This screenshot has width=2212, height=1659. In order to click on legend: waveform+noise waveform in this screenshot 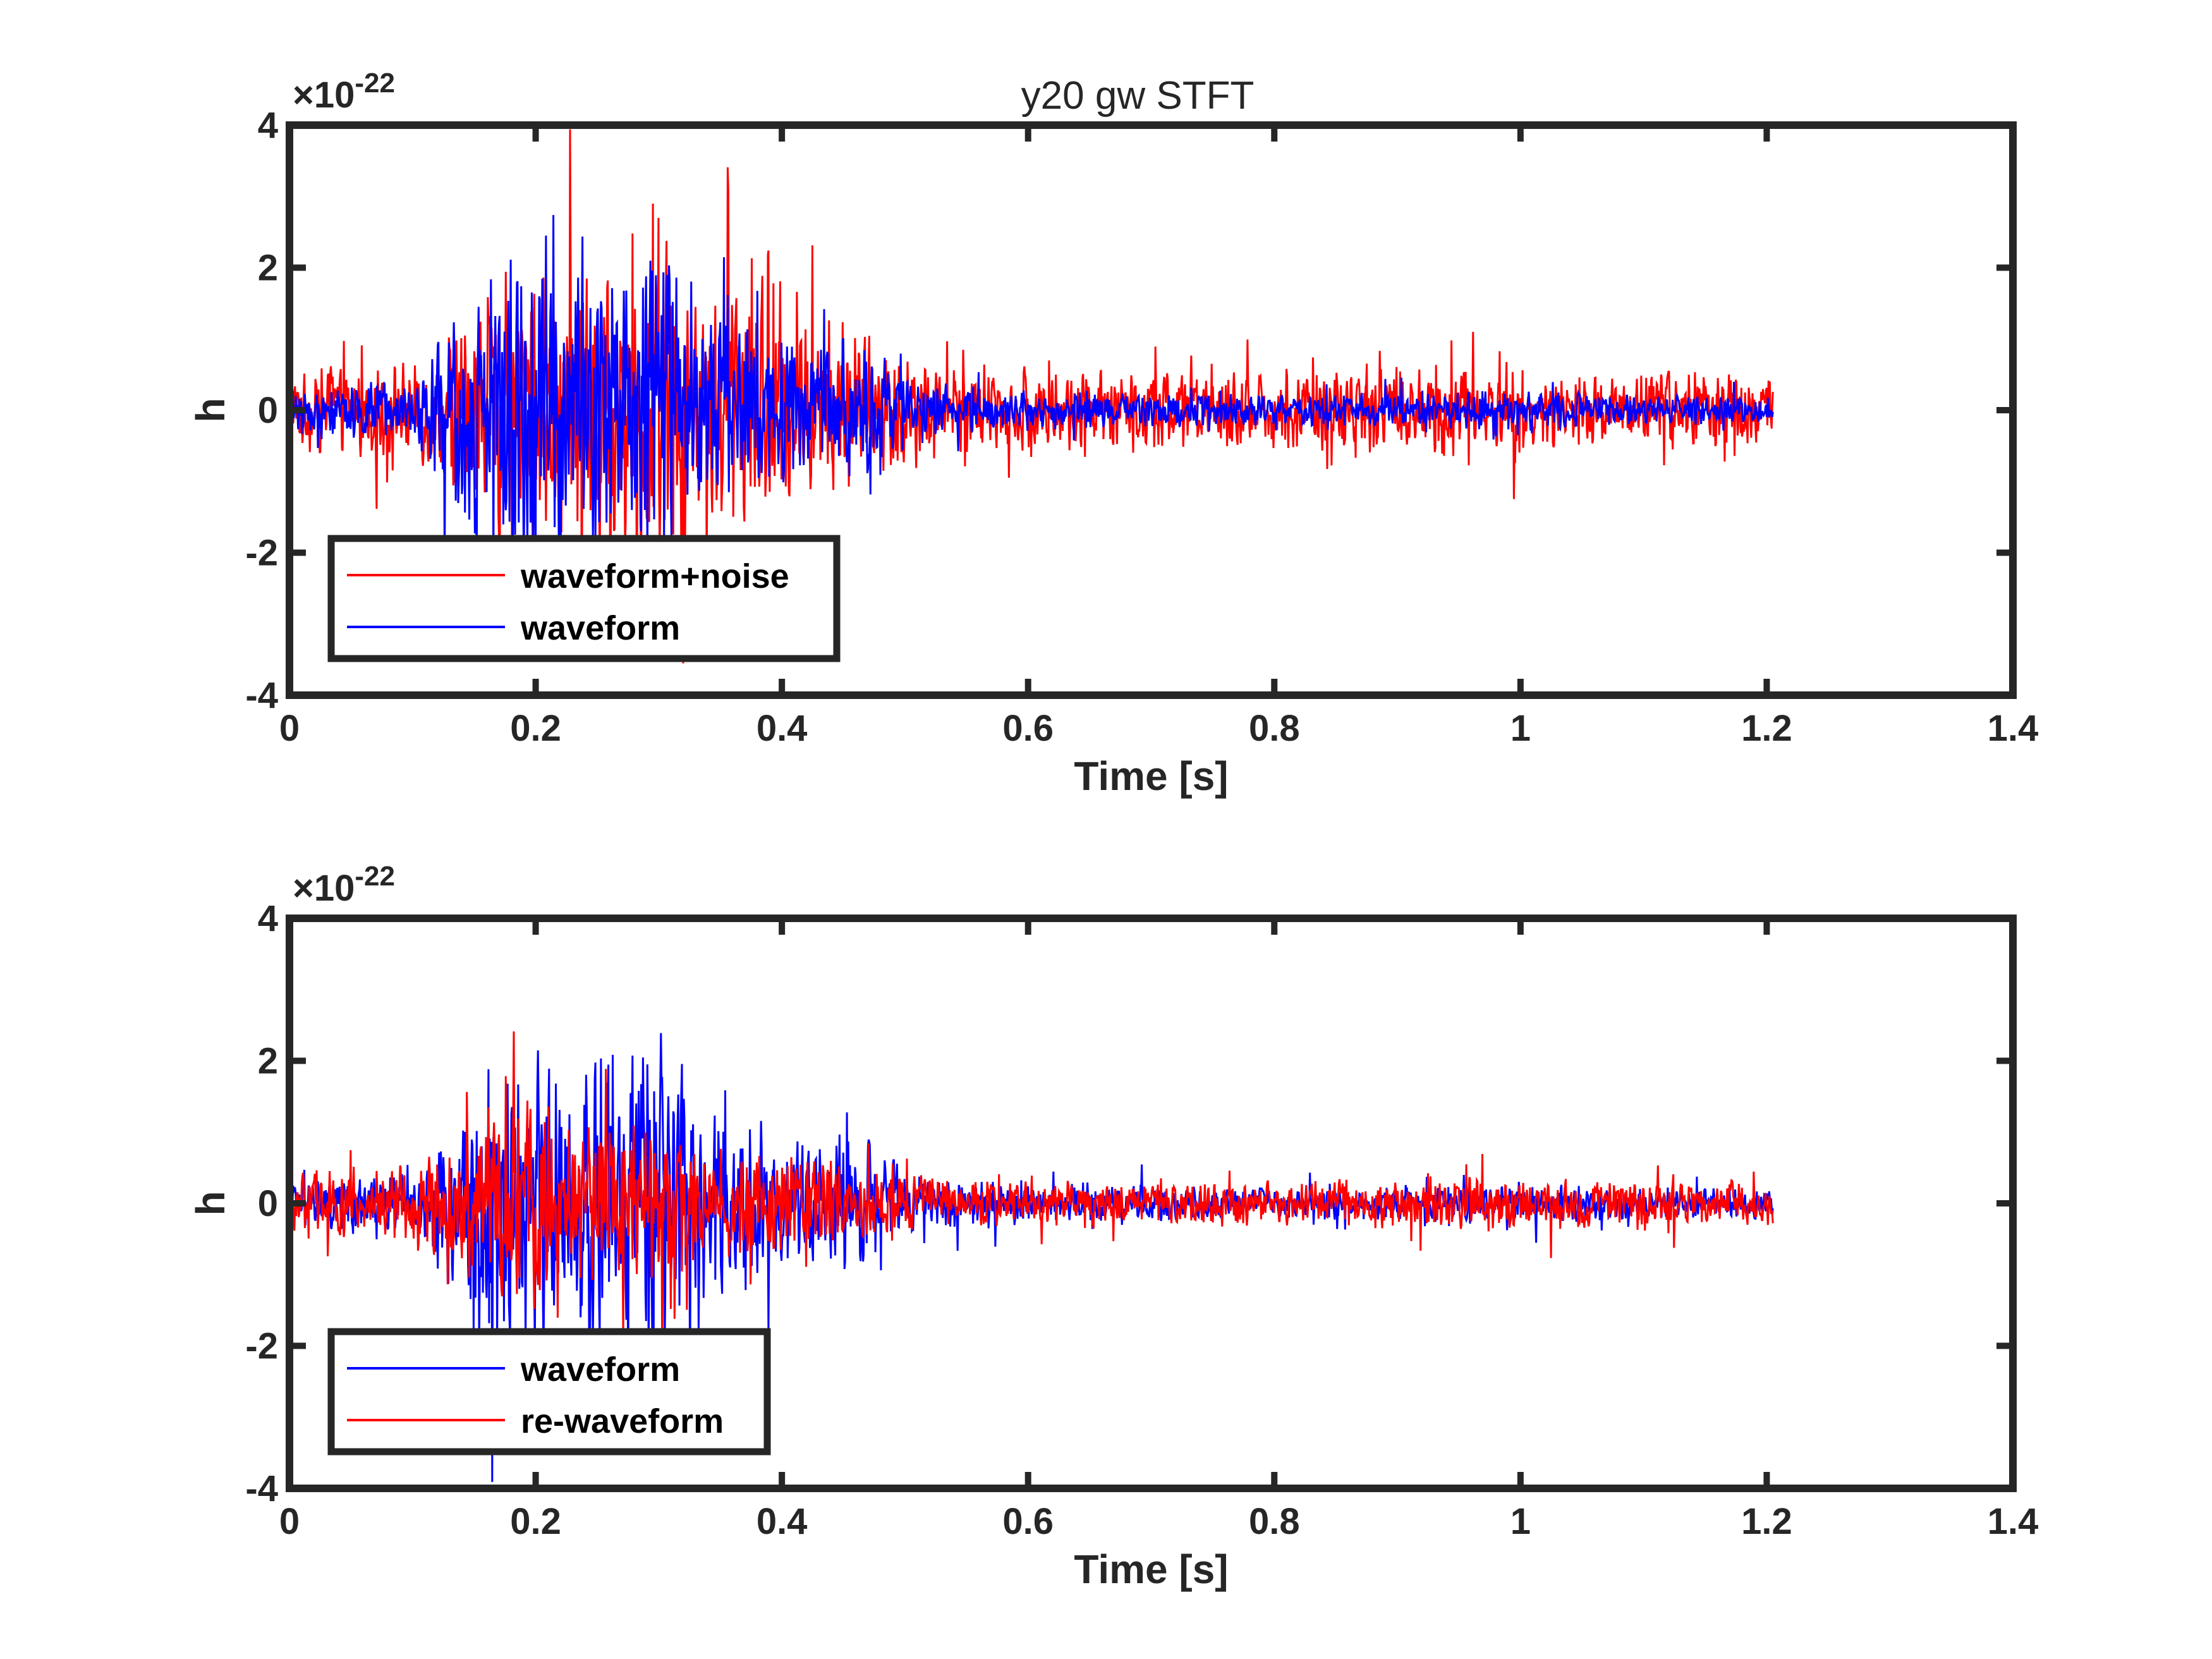, I will do `click(584, 598)`.